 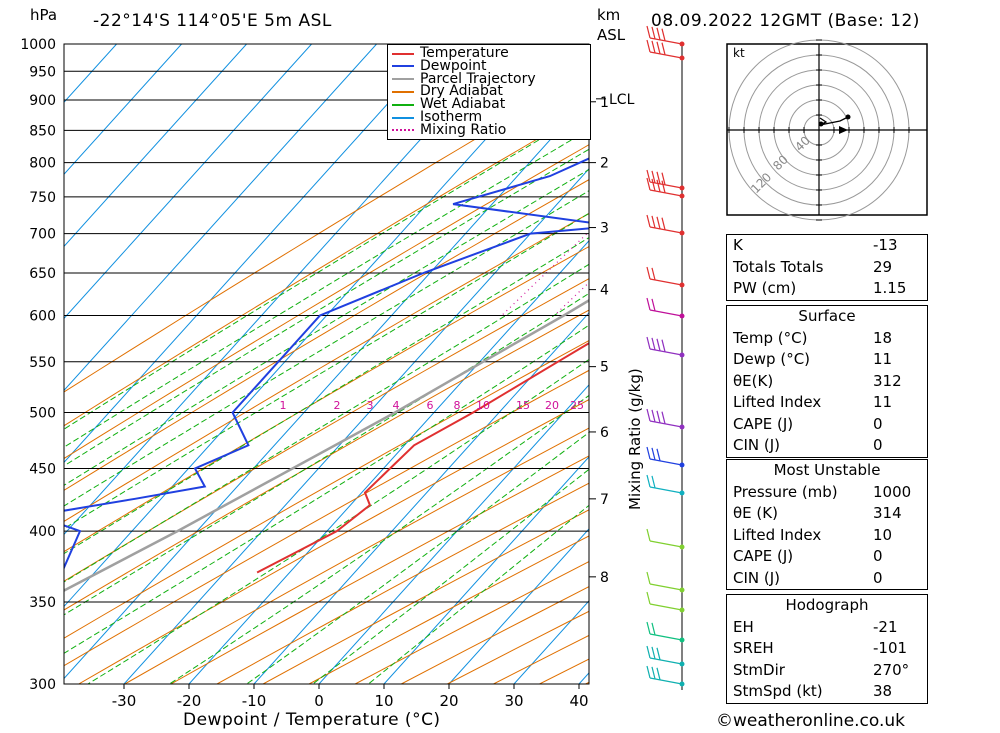 I want to click on km-label: km, so click(x=609, y=15).